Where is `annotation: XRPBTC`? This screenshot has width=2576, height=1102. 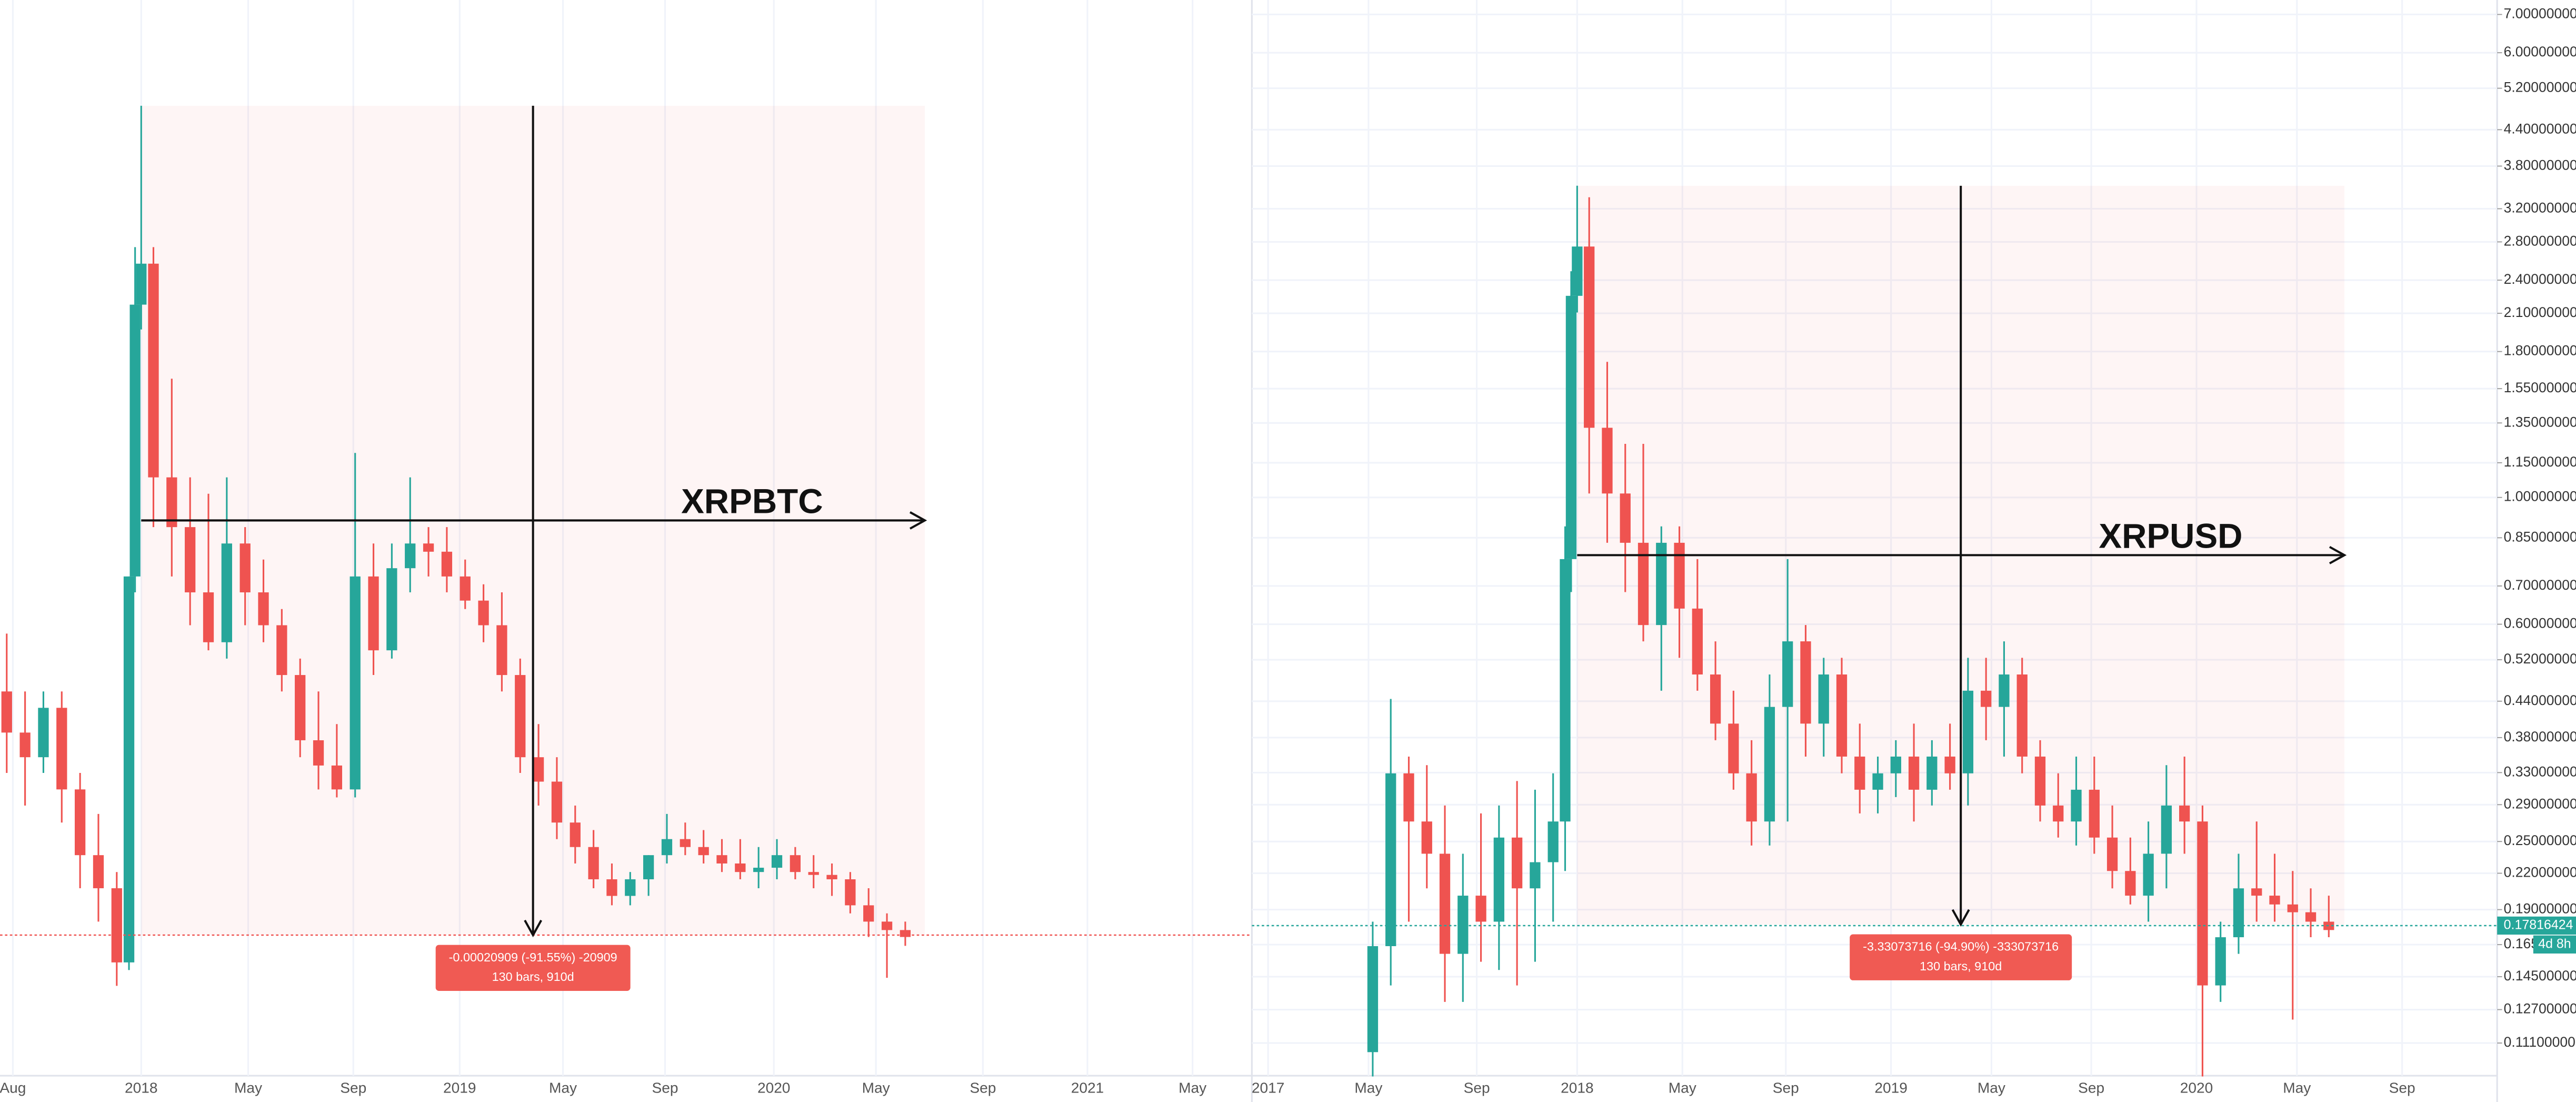 annotation: XRPBTC is located at coordinates (752, 502).